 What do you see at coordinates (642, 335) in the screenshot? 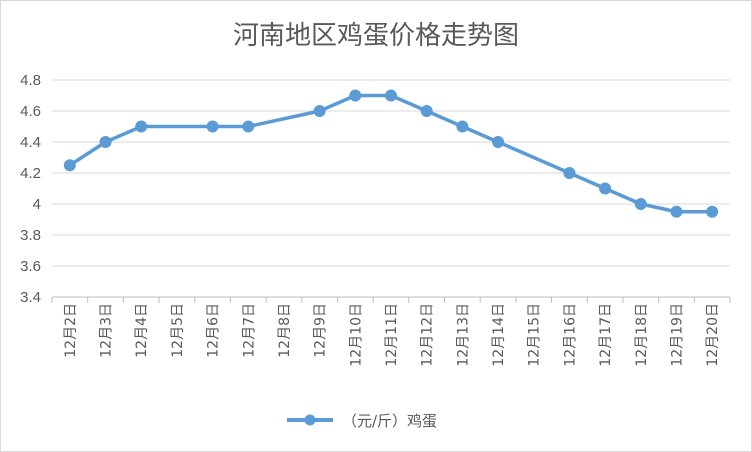
I see `x-tick-label: 12月18日` at bounding box center [642, 335].